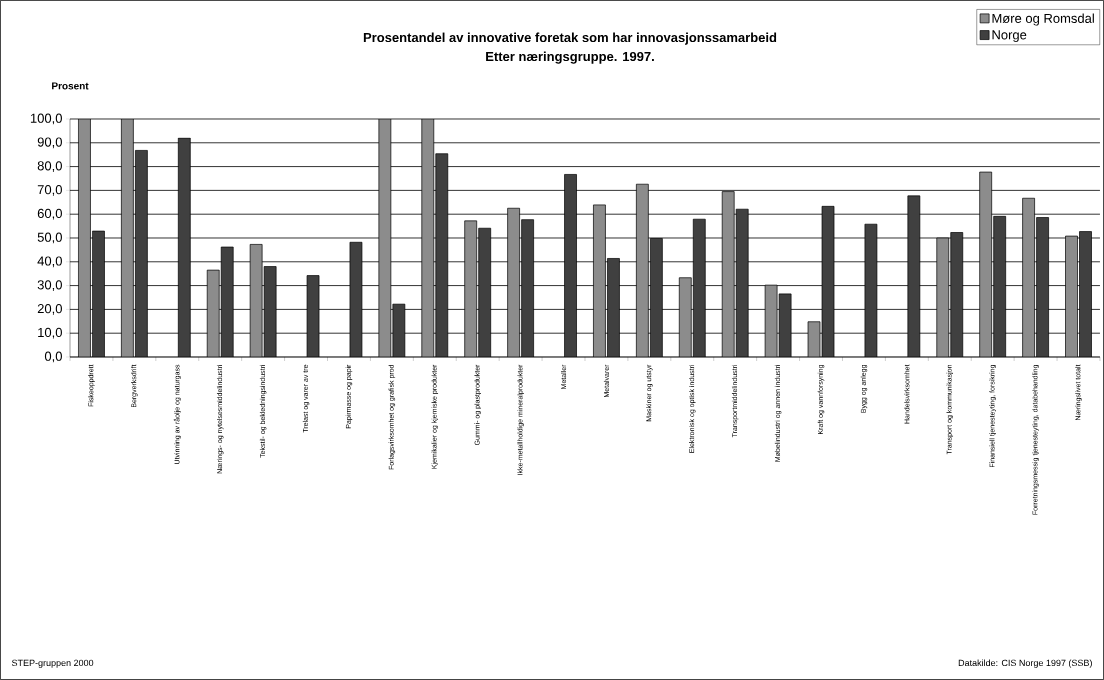 The width and height of the screenshot is (1104, 680). What do you see at coordinates (1009, 36) in the screenshot?
I see `legend-label: Norge` at bounding box center [1009, 36].